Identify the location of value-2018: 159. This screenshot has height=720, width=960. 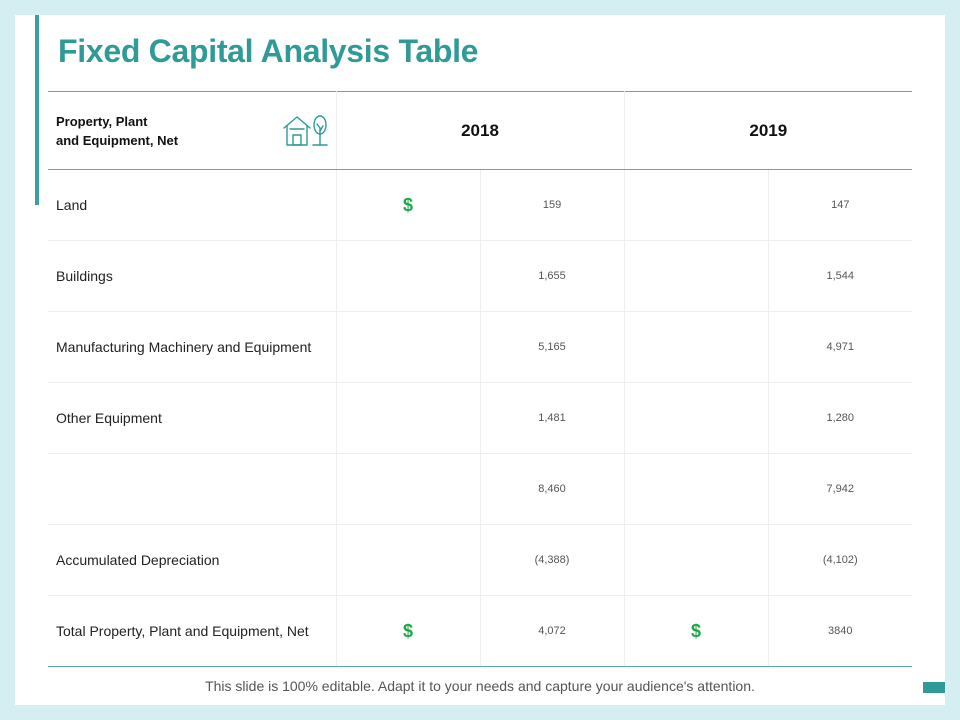
(552, 205).